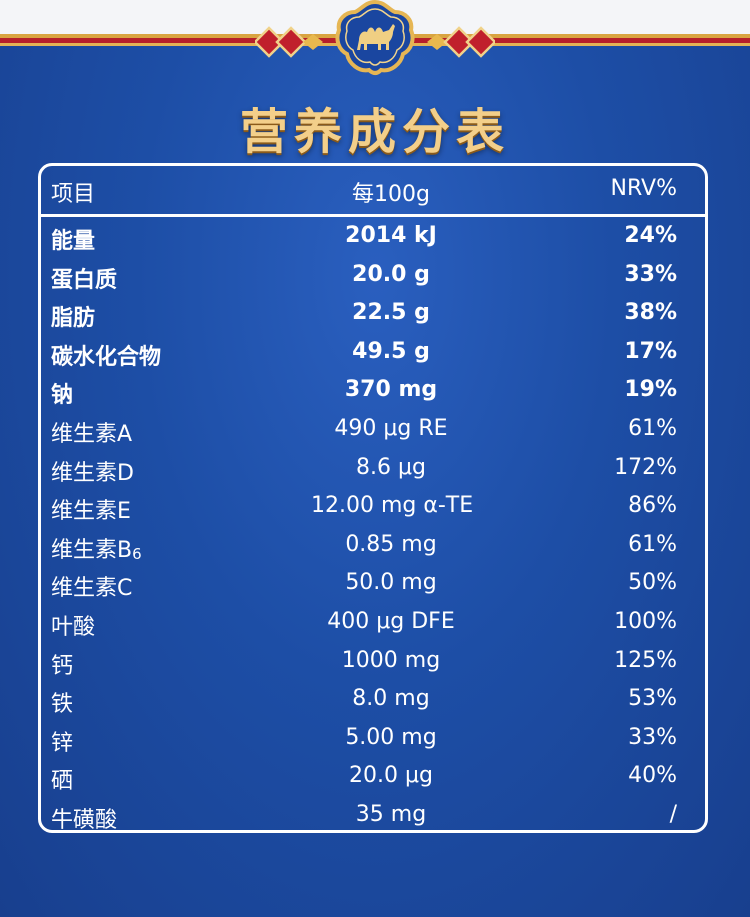 The width and height of the screenshot is (750, 917). What do you see at coordinates (391, 583) in the screenshot?
I see `nutrient-value: 50.0 mg` at bounding box center [391, 583].